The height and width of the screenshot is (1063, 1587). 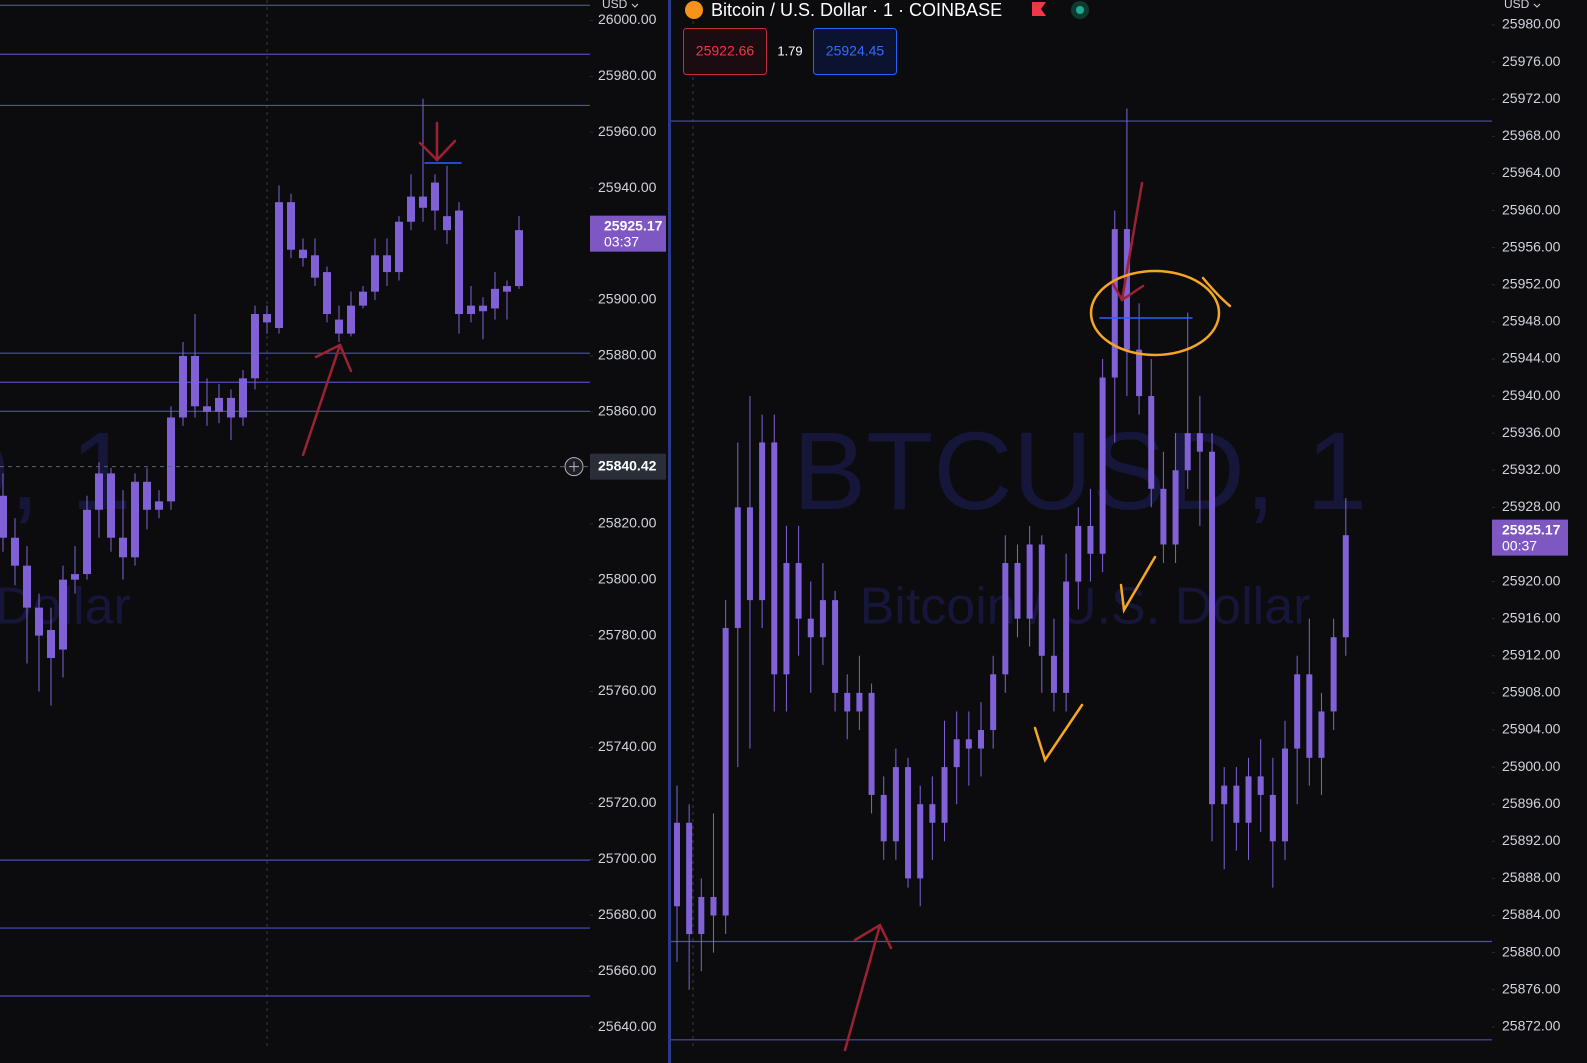 What do you see at coordinates (1531, 914) in the screenshot?
I see `y-tick-label: 25884.00` at bounding box center [1531, 914].